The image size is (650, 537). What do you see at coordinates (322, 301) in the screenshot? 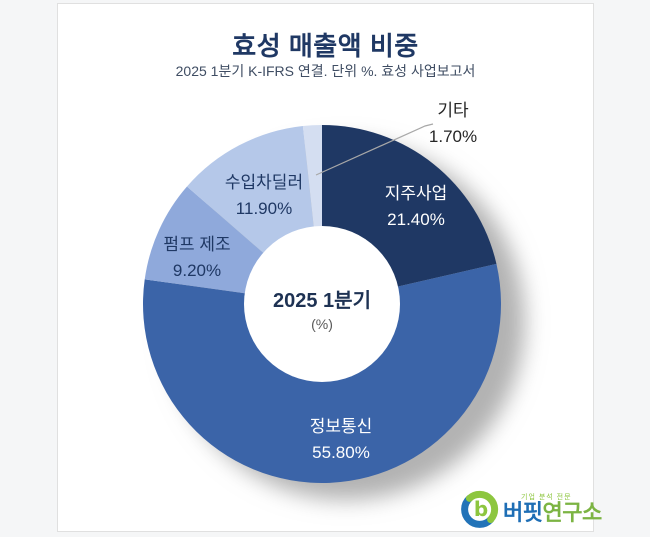
I see `center-period: 2025 1분기` at bounding box center [322, 301].